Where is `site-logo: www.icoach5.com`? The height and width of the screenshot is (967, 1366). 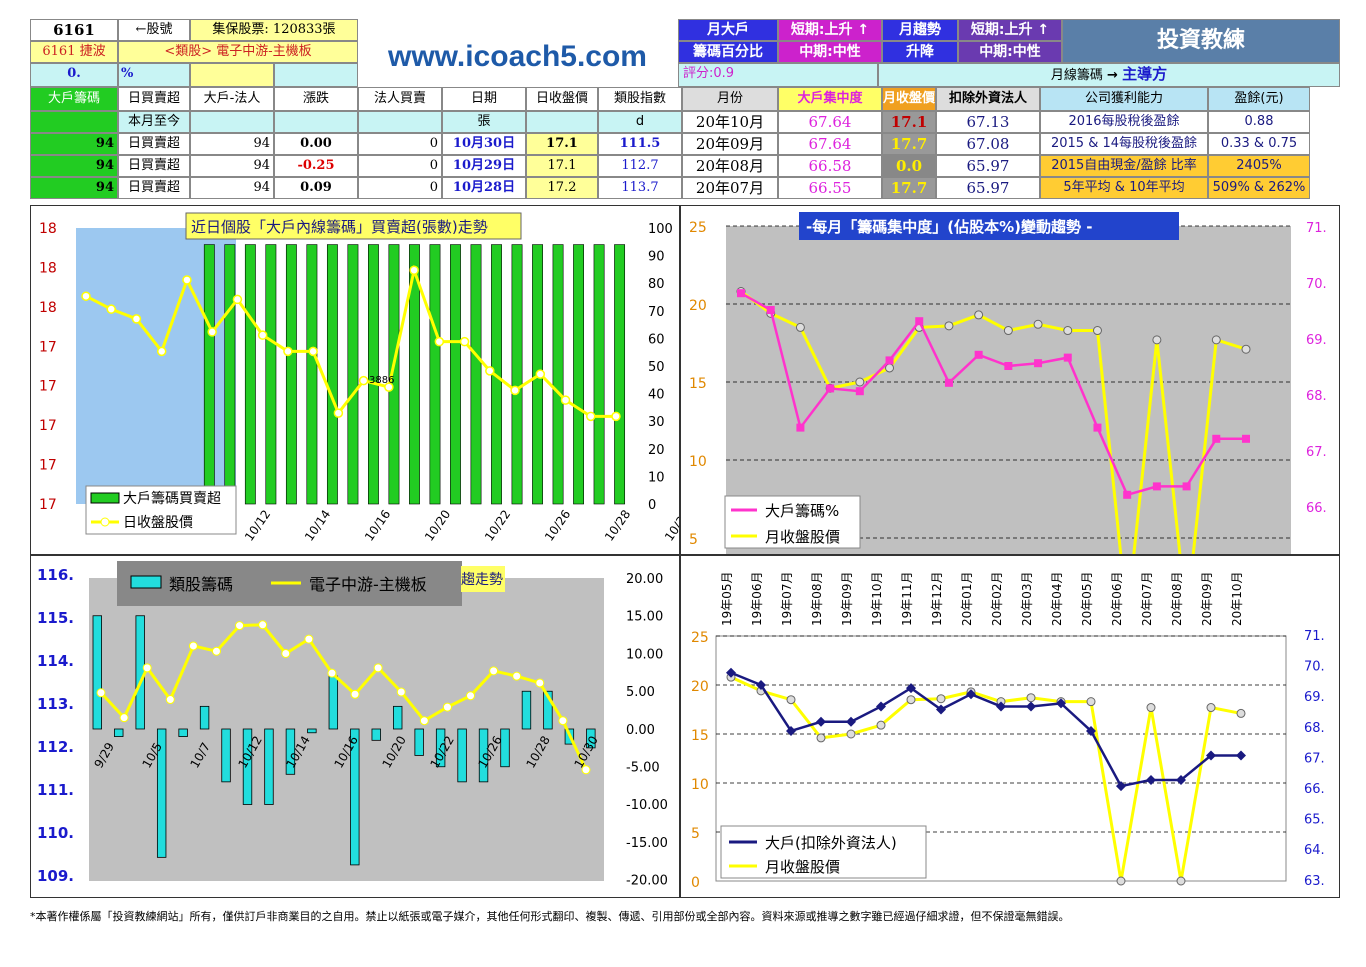
site-logo: www.icoach5.com is located at coordinates (517, 56).